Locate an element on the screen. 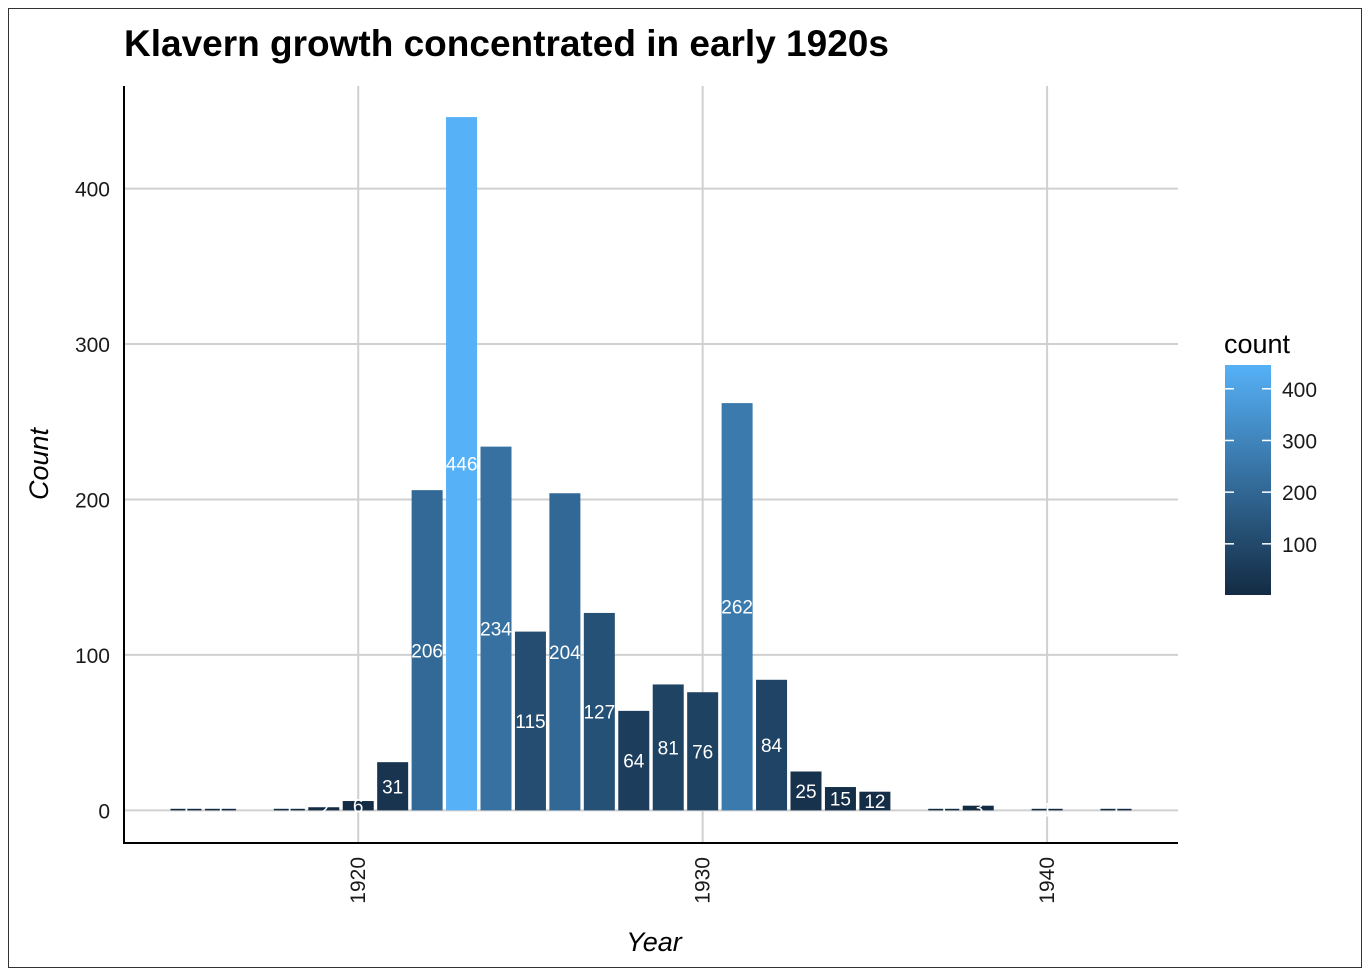  x-tick-label: 1920 is located at coordinates (358, 880).